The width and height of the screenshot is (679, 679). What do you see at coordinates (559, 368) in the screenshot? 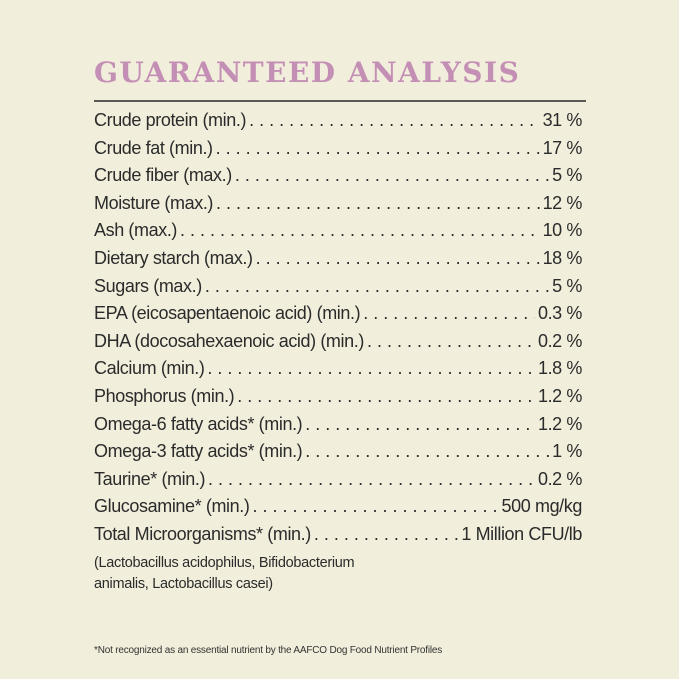
I see `nutrient-value: 1.8 %` at bounding box center [559, 368].